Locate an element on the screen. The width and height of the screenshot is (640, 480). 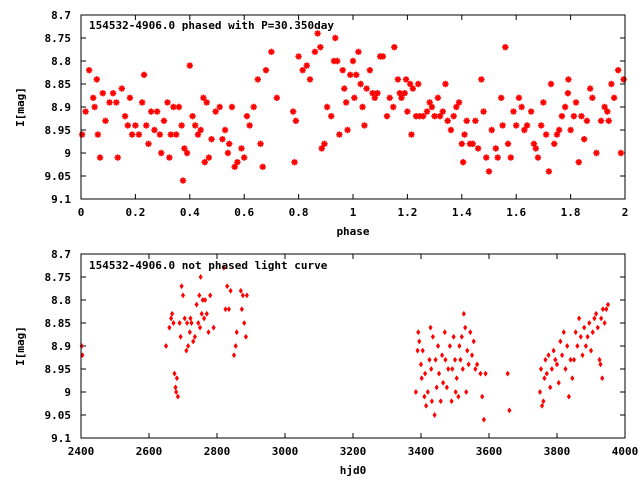
chart-title: 154532-4906.0 phased with P=30.350day is located at coordinates (211, 25).